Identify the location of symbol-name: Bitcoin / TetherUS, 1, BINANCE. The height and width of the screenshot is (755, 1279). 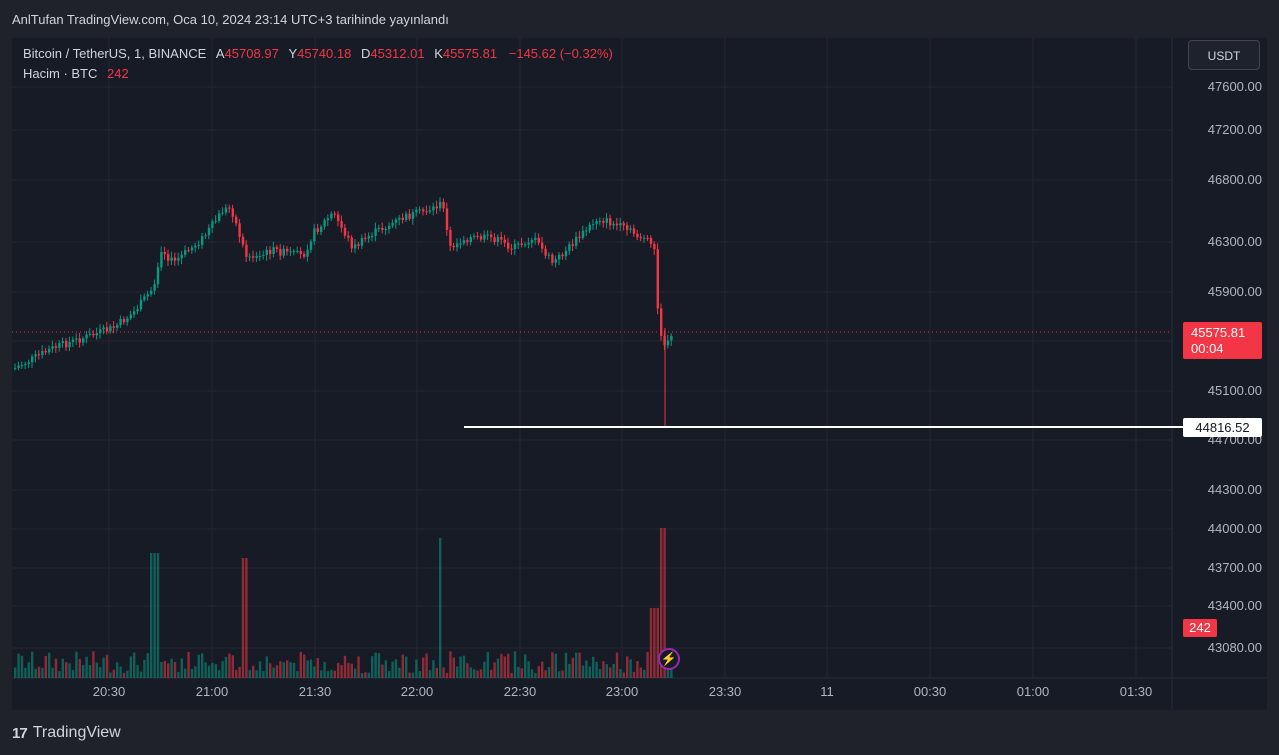
(115, 53).